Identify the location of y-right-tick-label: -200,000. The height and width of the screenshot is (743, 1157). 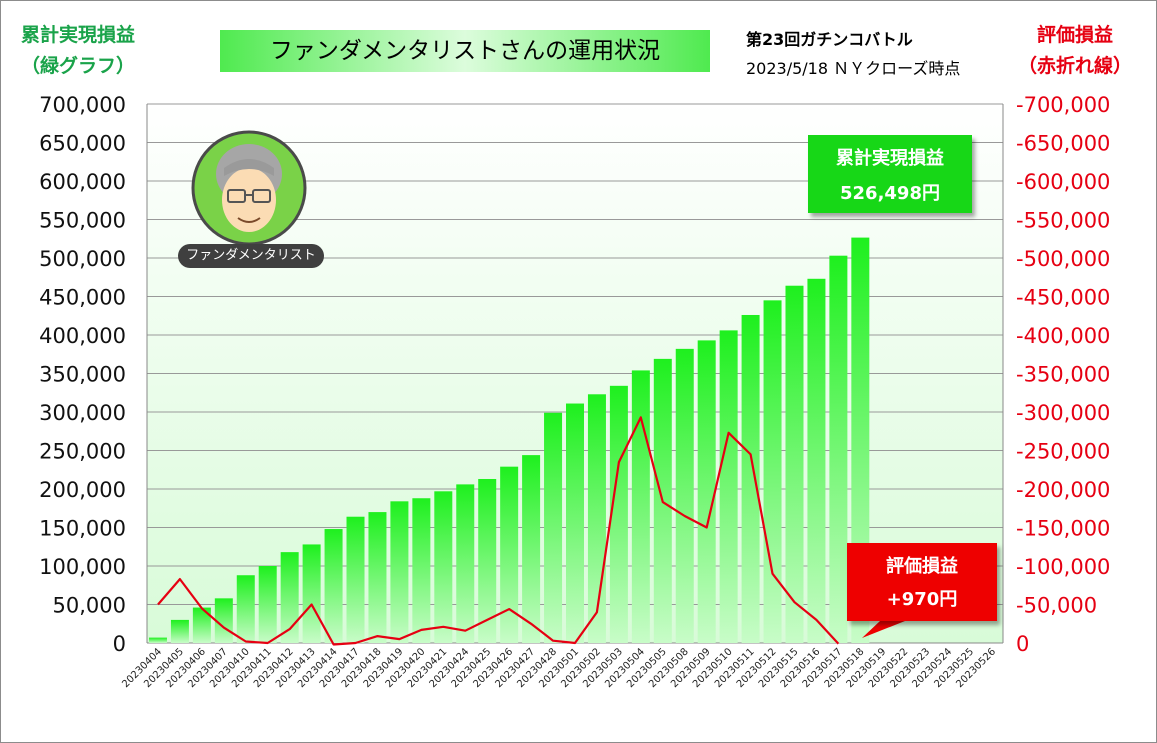
(1063, 490).